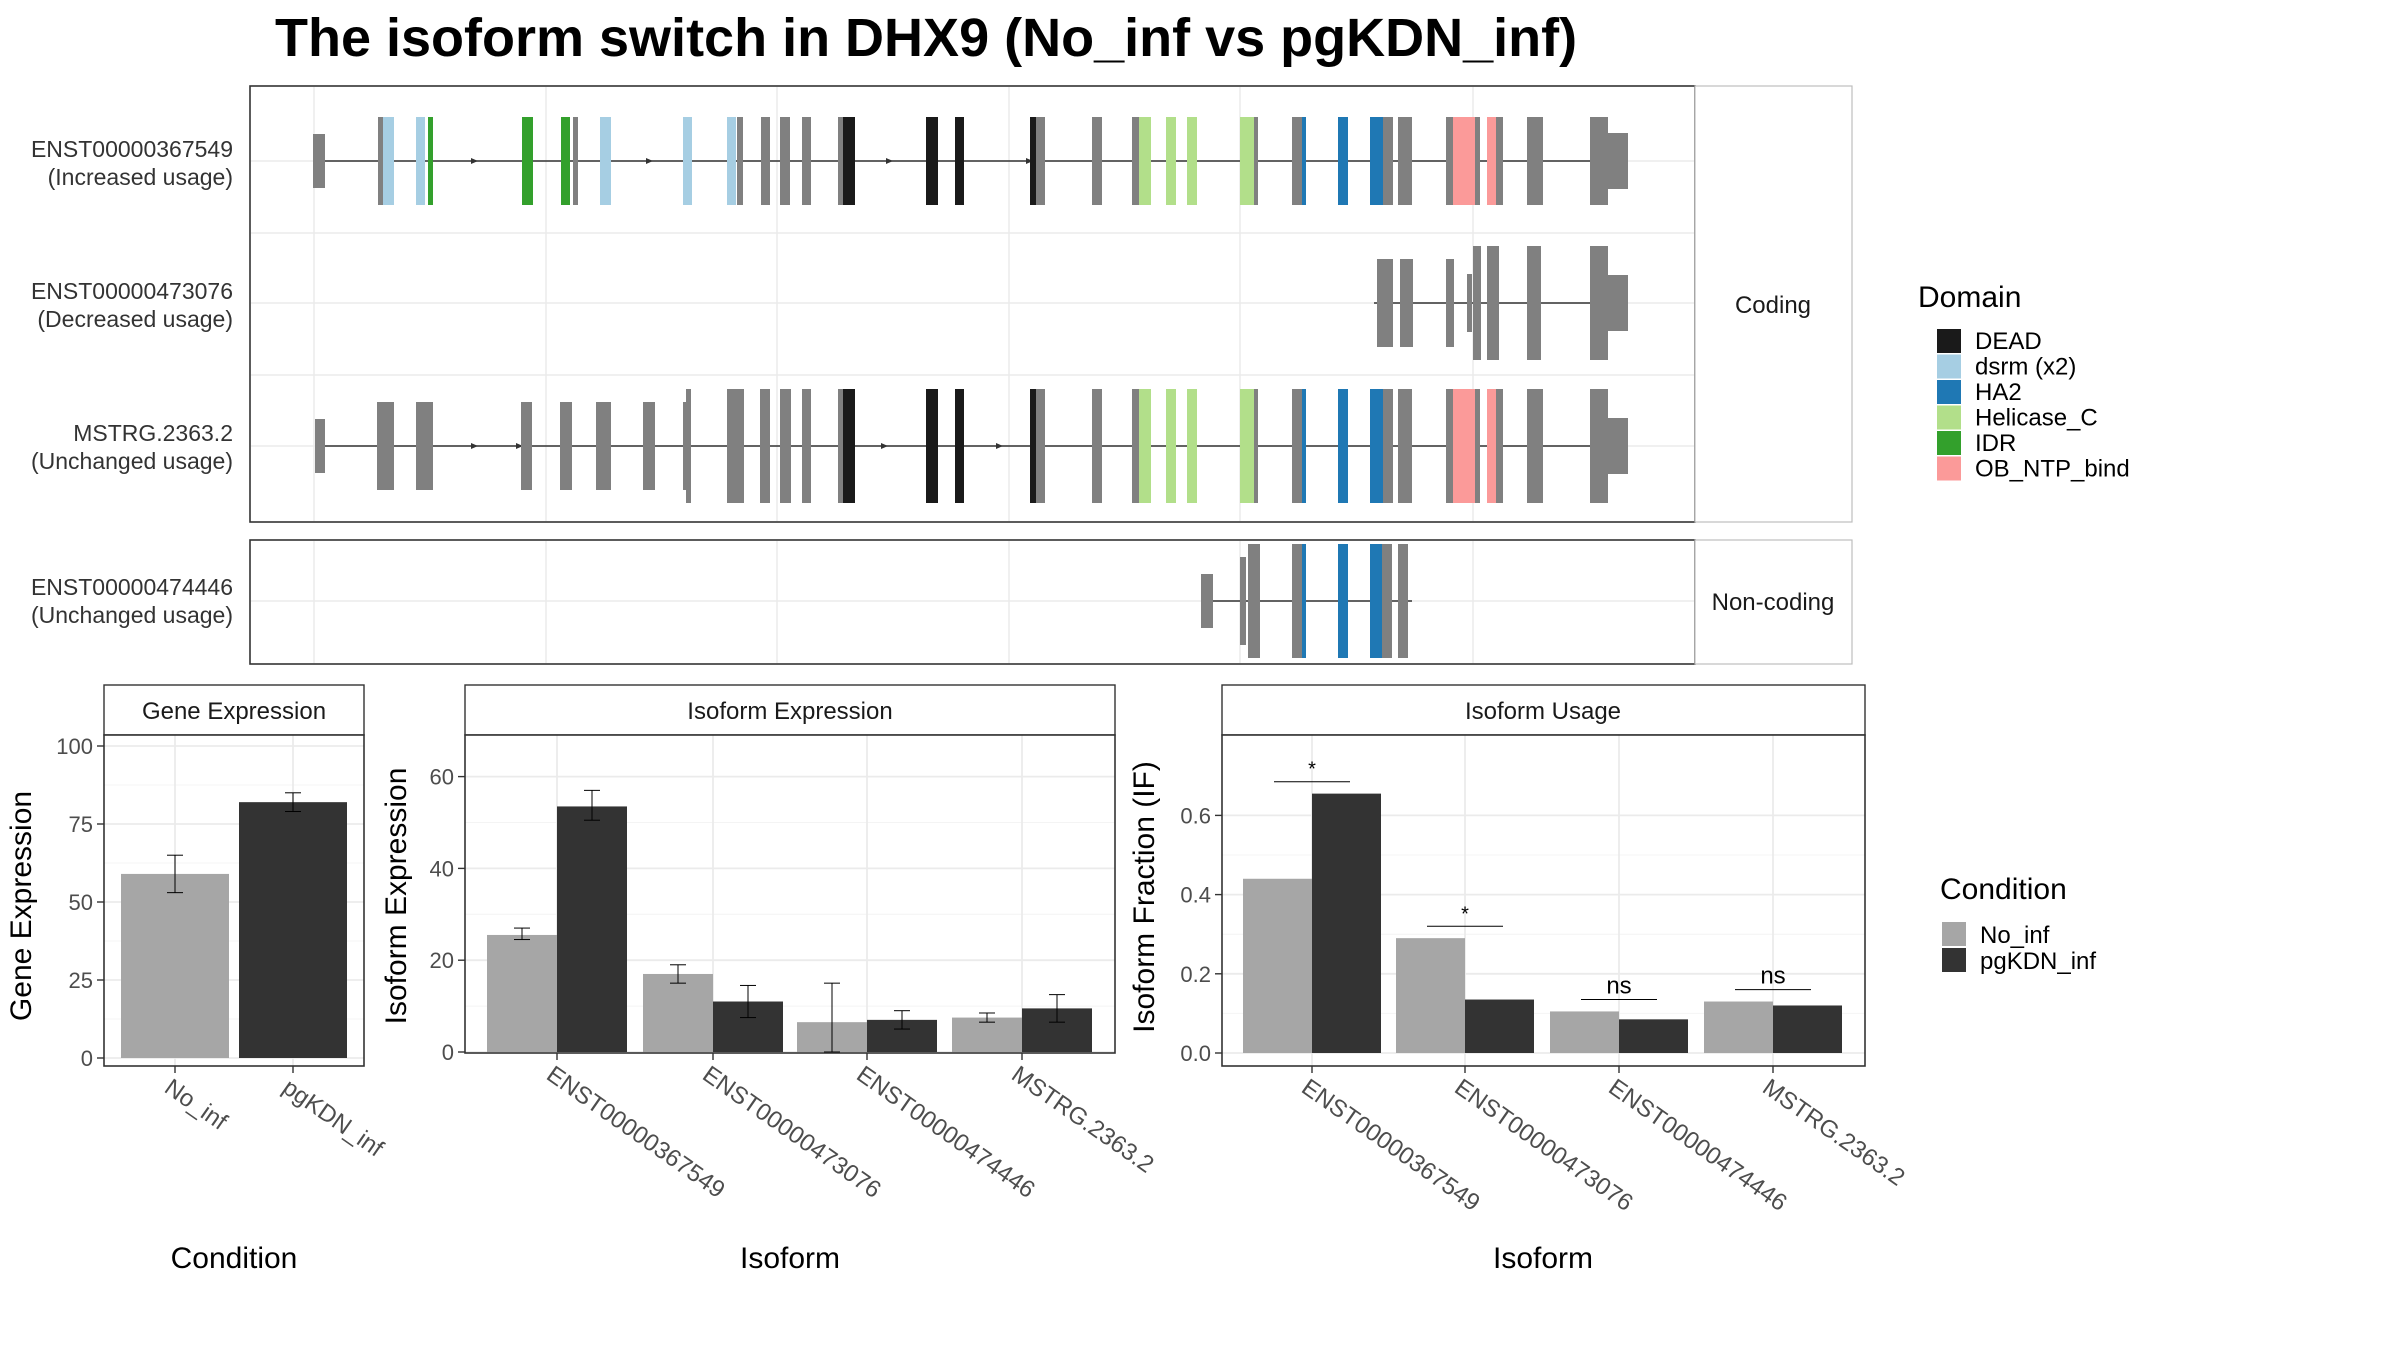 The height and width of the screenshot is (1350, 2400). What do you see at coordinates (81, 902) in the screenshot?
I see `y-tick-label: 50` at bounding box center [81, 902].